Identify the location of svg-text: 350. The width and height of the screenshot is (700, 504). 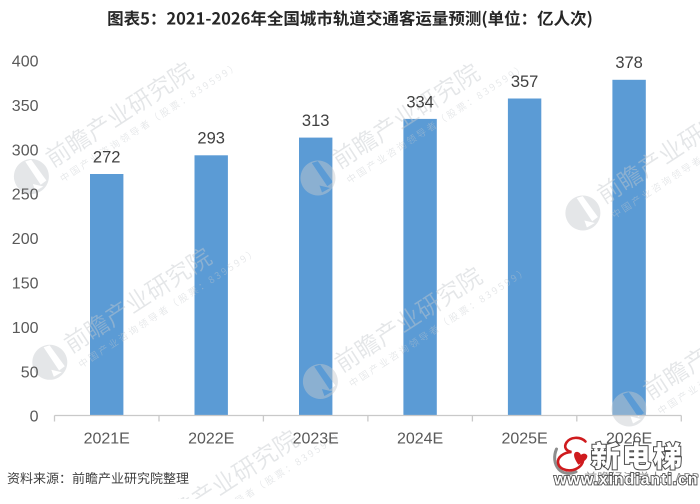
(25, 106).